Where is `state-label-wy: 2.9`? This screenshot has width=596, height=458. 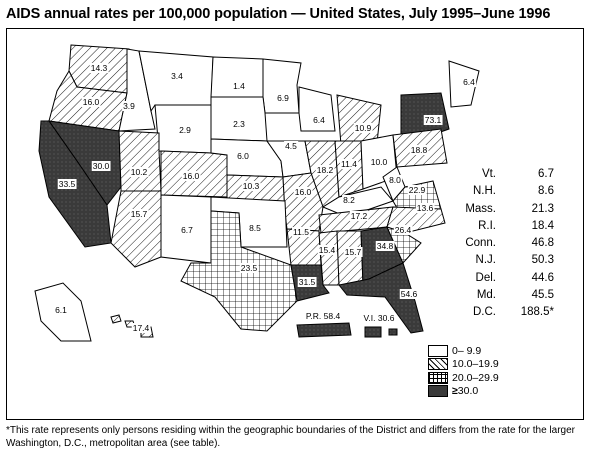 state-label-wy: 2.9 is located at coordinates (185, 130).